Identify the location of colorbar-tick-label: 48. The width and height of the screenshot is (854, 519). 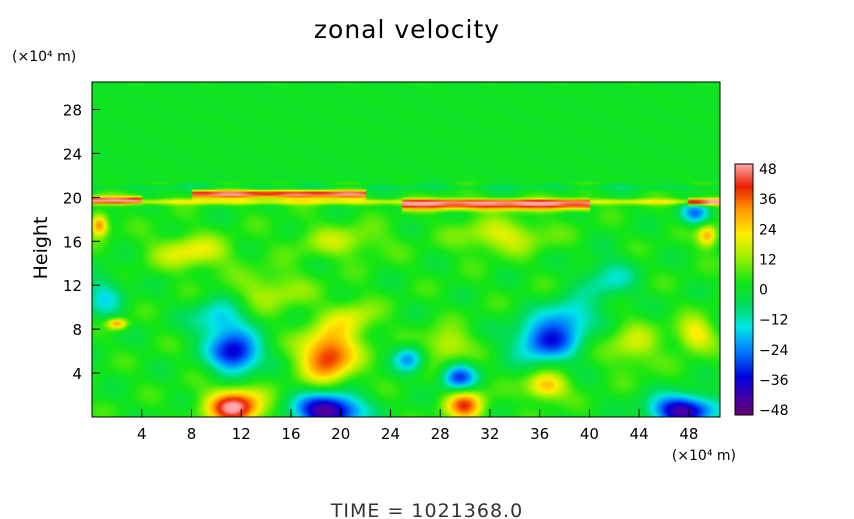
(768, 170).